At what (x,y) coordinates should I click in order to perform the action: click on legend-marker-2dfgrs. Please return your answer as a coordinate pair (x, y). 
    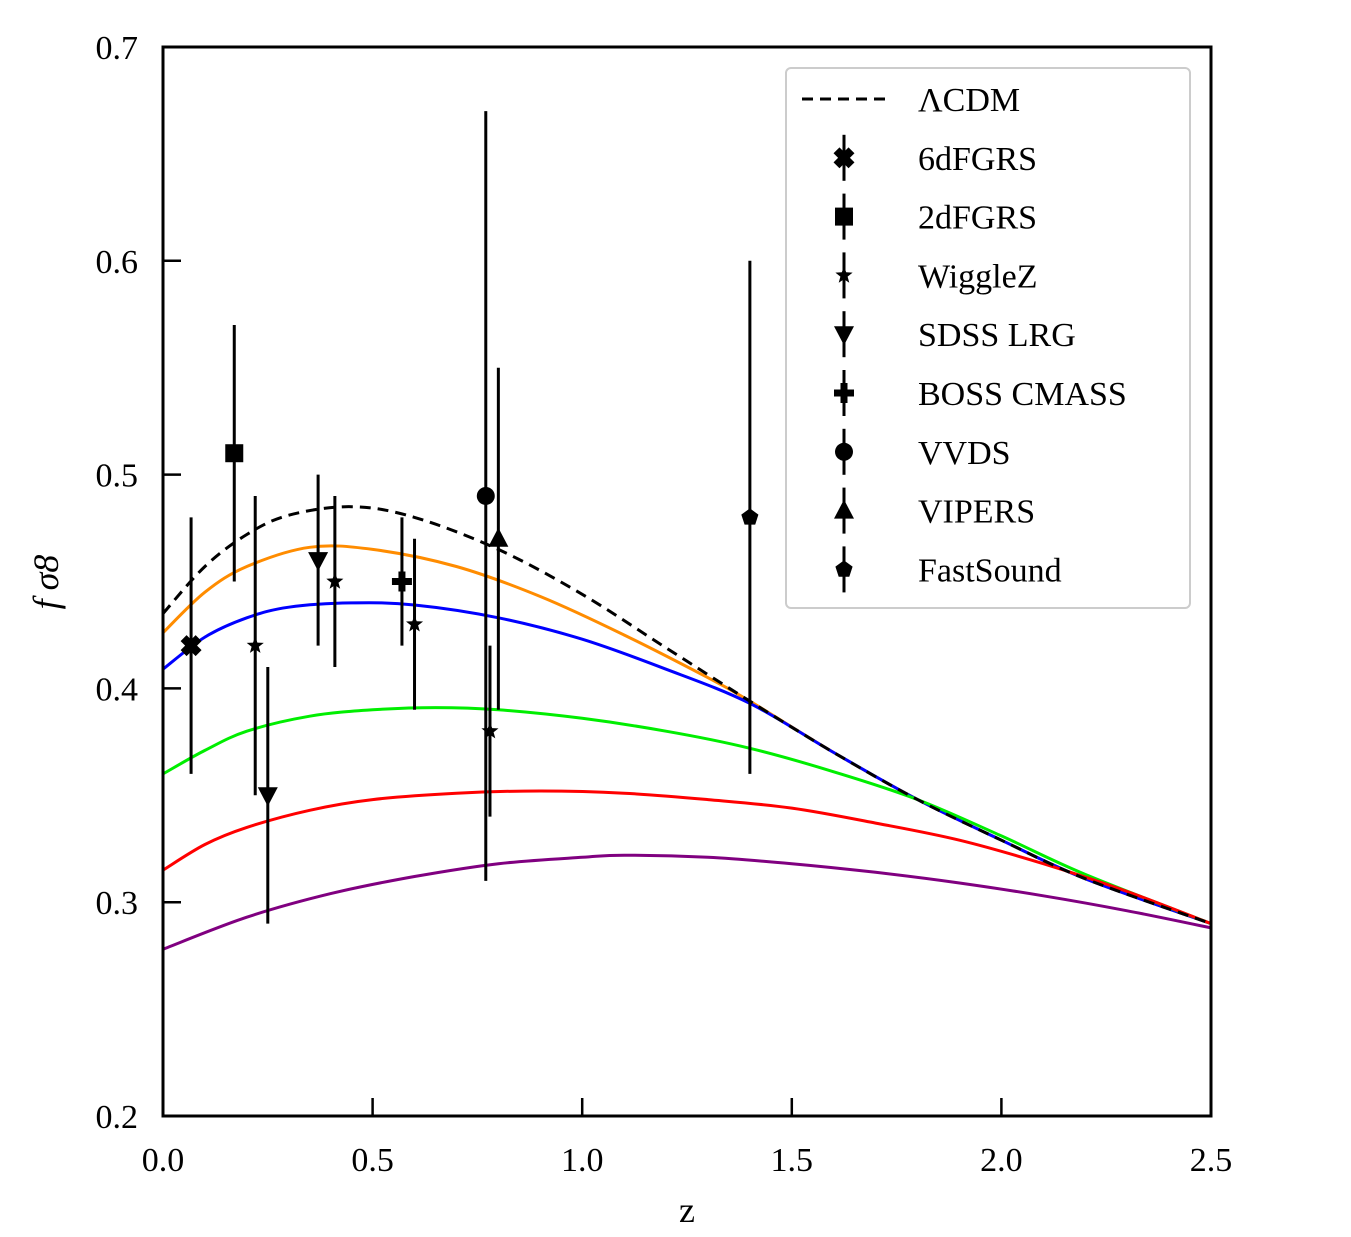
    Looking at the image, I should click on (844, 216).